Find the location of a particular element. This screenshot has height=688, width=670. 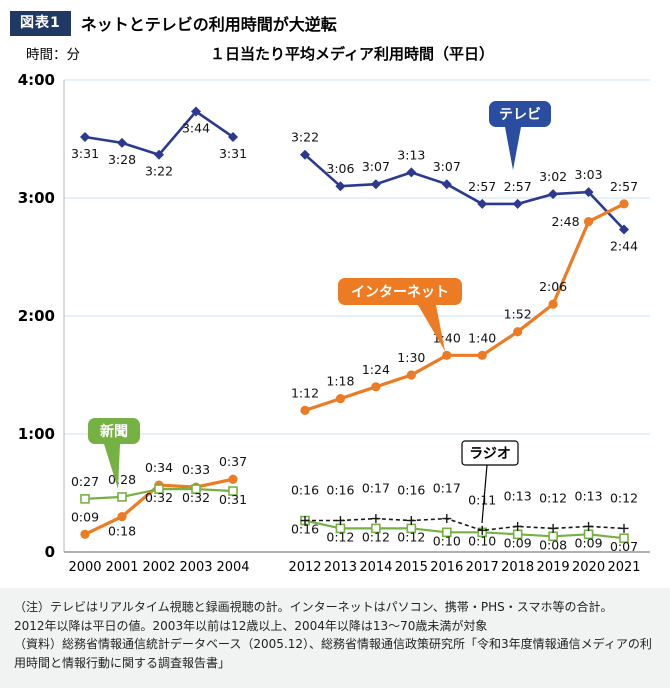

svg-text: 2020 is located at coordinates (588, 567).